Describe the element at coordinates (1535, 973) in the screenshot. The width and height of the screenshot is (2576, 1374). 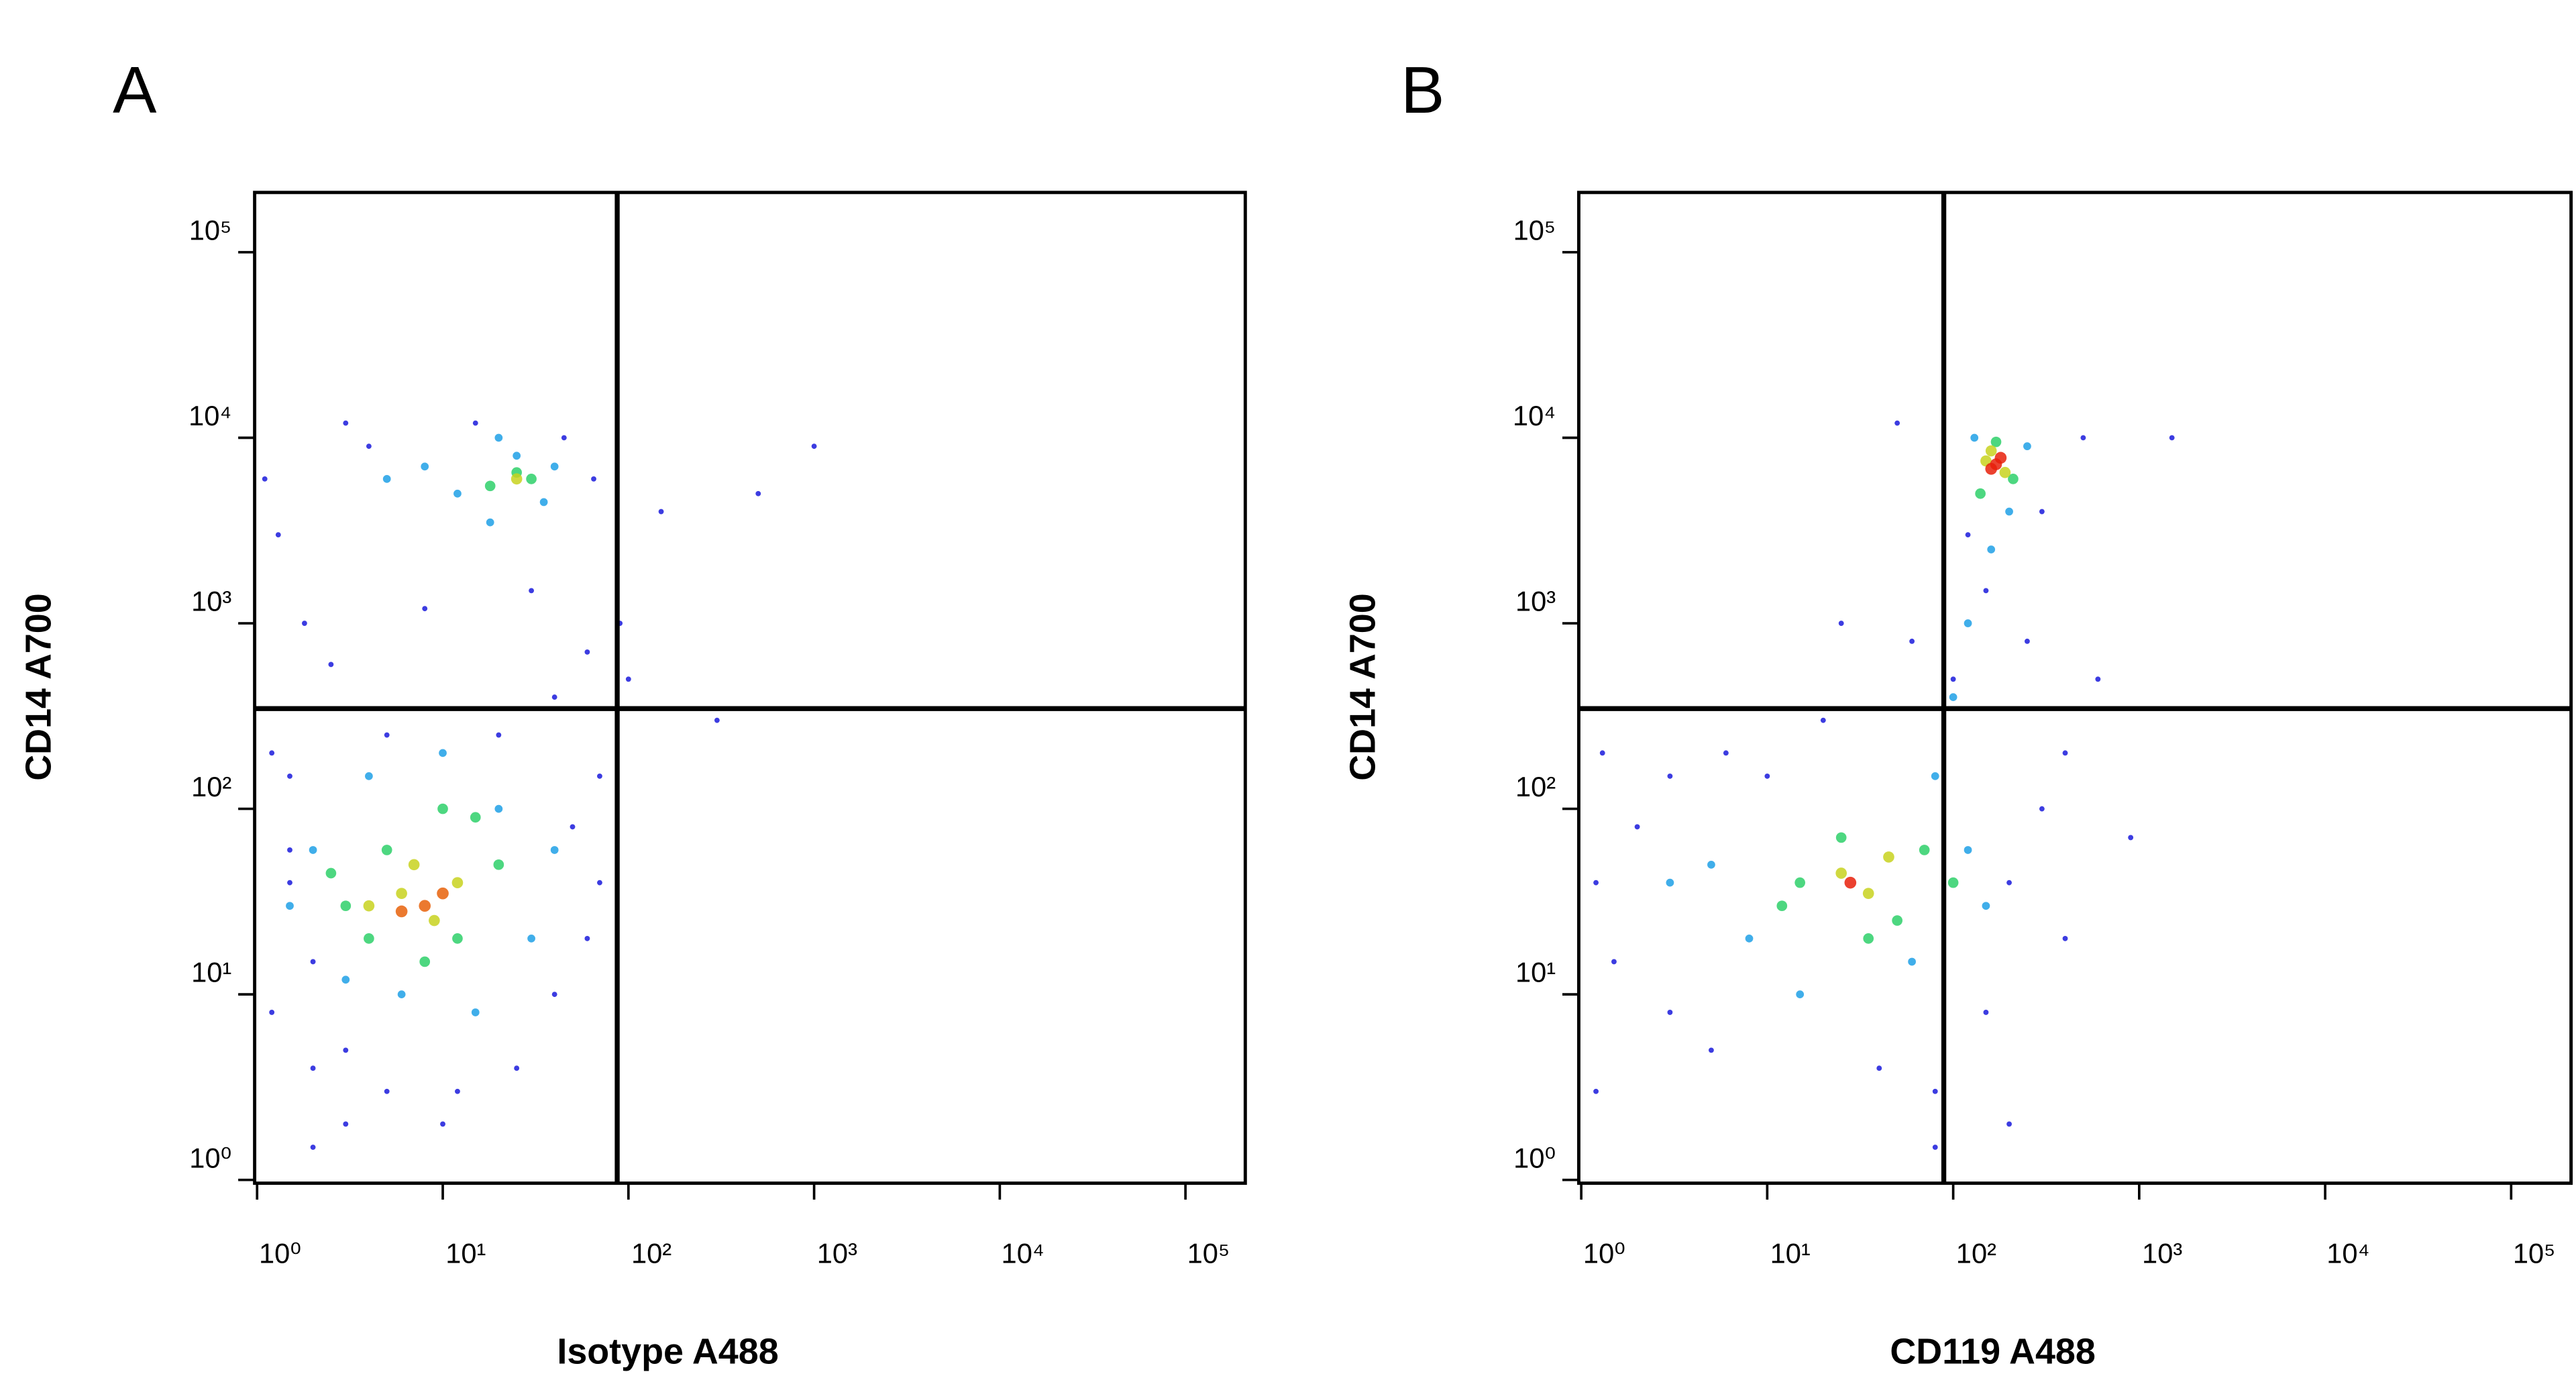
I see `y-tick-label: 10¹` at that location.